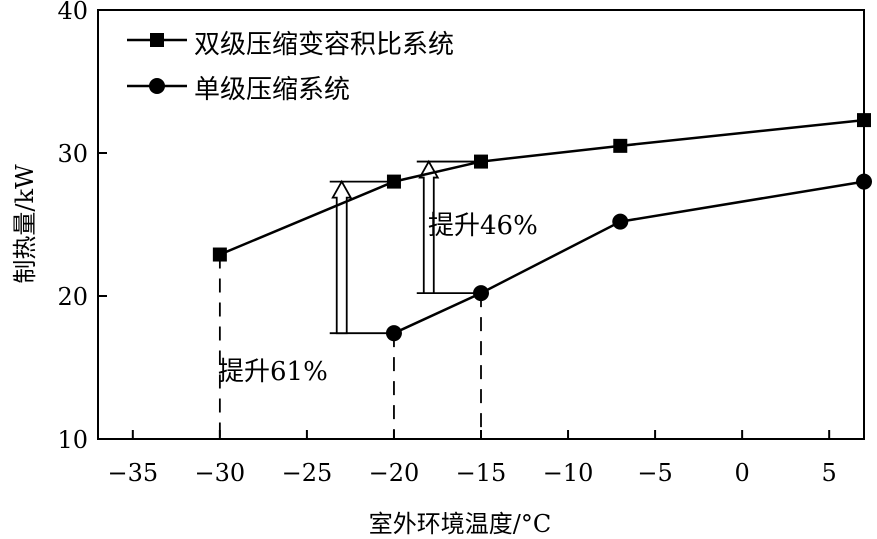 This screenshot has height=539, width=877. I want to click on x-ticks: −35 −30 −25 −20 −15 −10 −5 0 5, so click(472, 458).